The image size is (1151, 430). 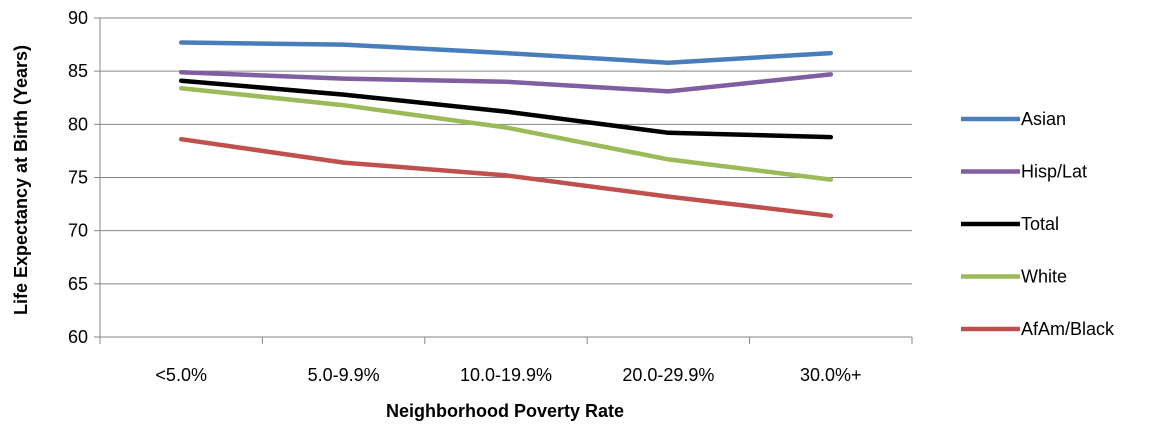 What do you see at coordinates (344, 375) in the screenshot?
I see `x-tick-label: 5.0-9.9%` at bounding box center [344, 375].